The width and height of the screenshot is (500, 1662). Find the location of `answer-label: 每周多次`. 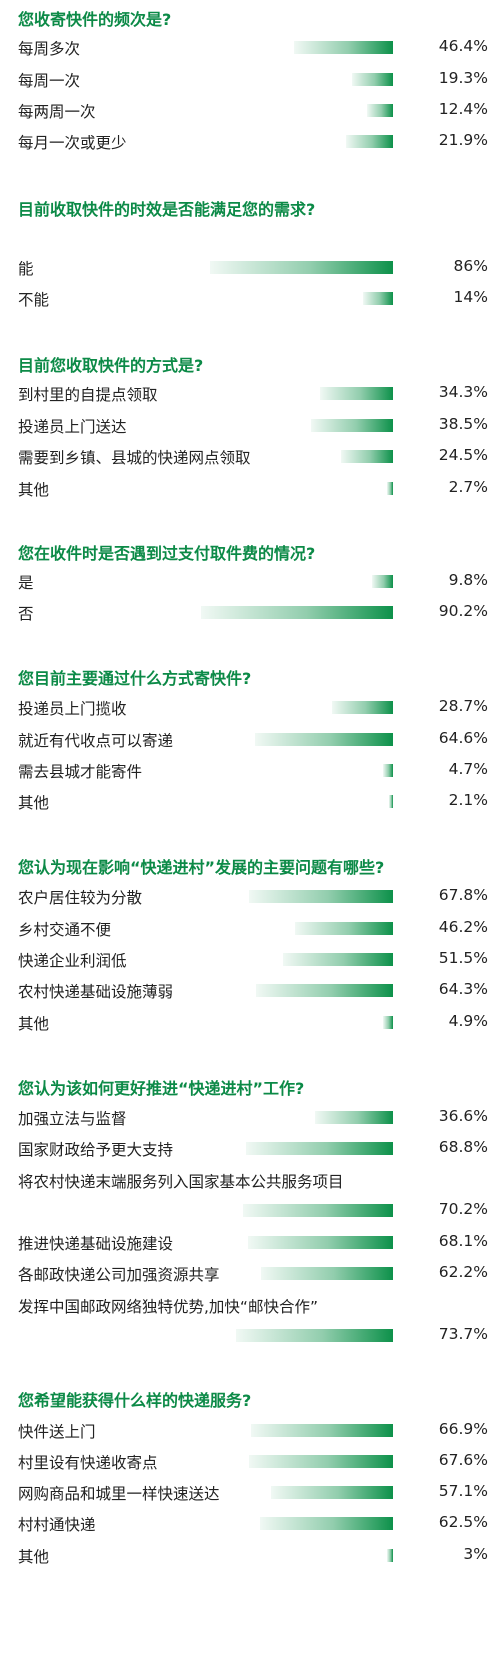

answer-label: 每周多次 is located at coordinates (49, 49).